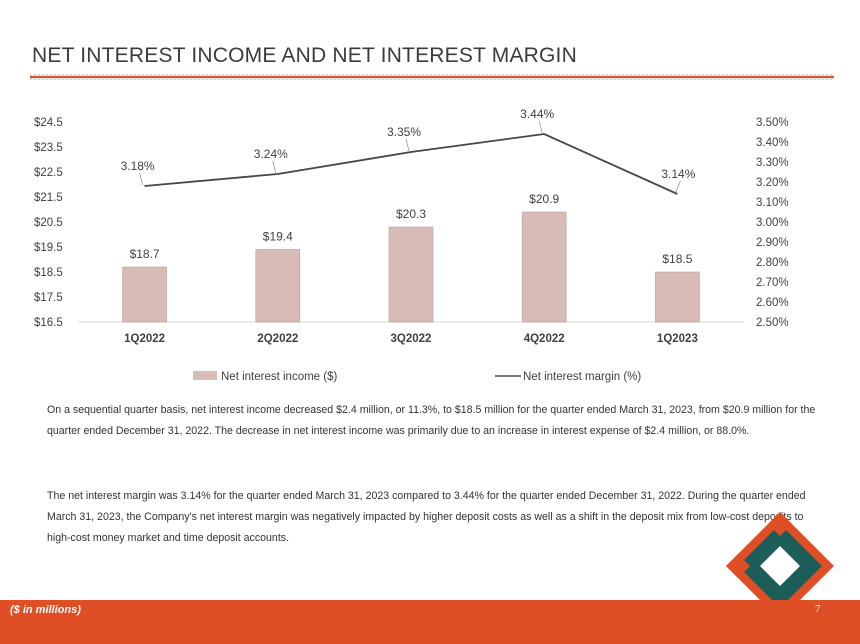 The image size is (860, 644). I want to click on title-divider, so click(432, 77).